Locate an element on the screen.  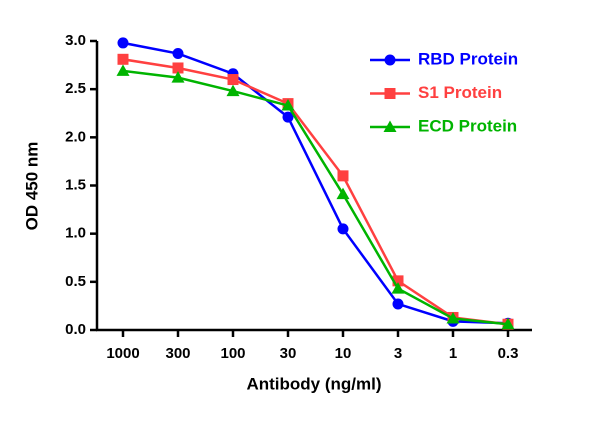
x-tick-label: 30 is located at coordinates (288, 353).